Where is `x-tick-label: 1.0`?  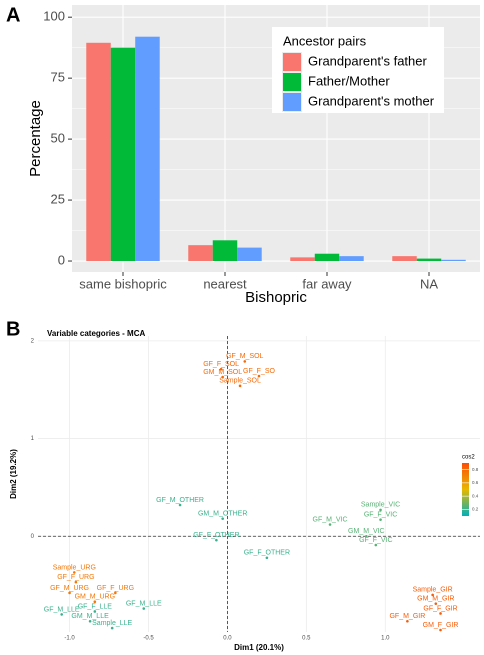 x-tick-label: 1.0 is located at coordinates (385, 639).